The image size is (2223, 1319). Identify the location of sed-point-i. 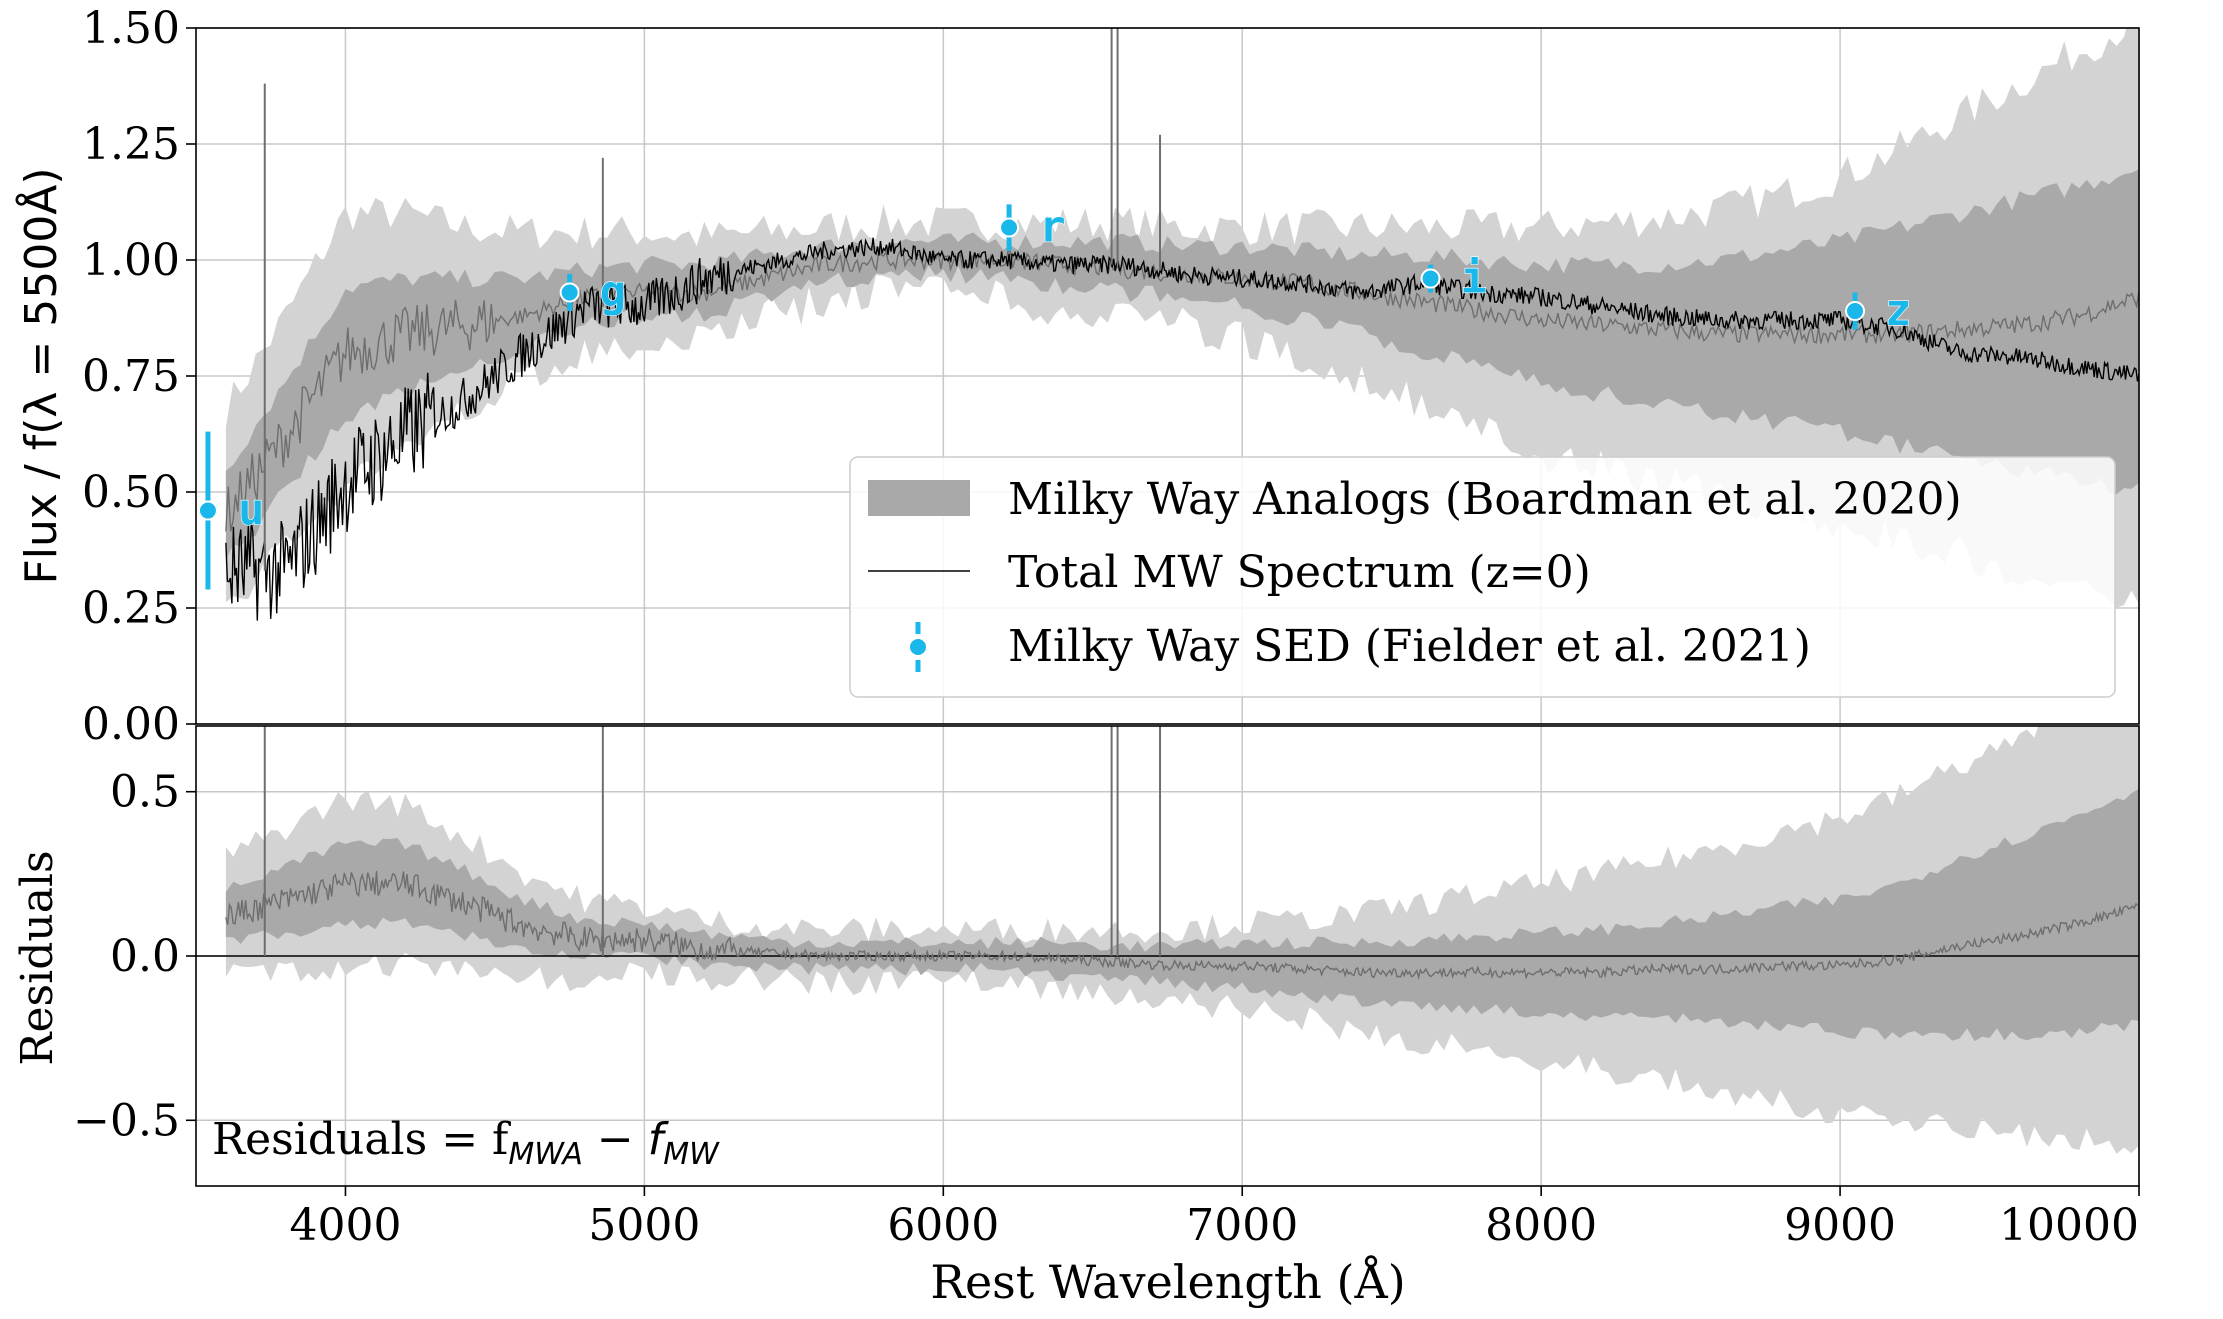
(1430, 278).